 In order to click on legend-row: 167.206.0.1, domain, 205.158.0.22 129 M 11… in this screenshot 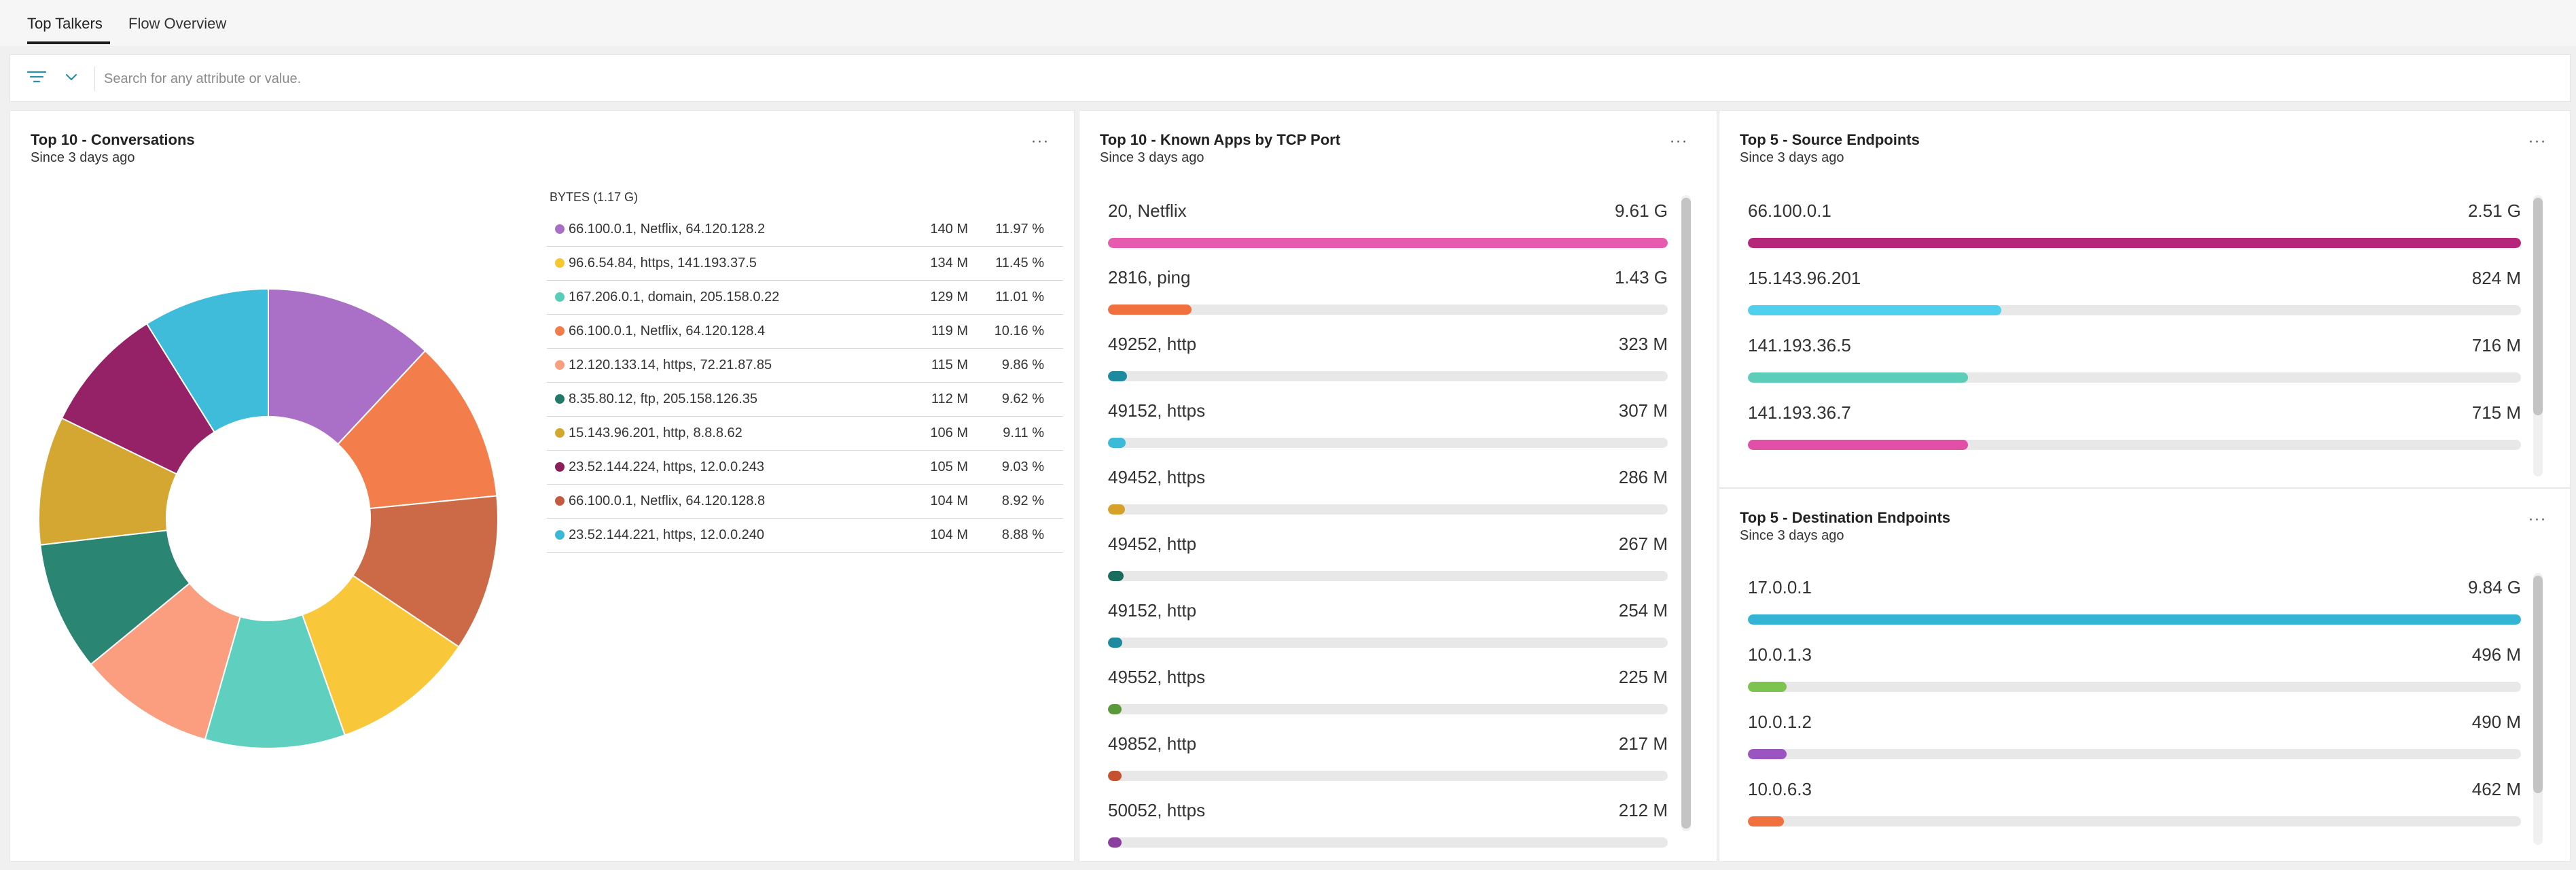, I will do `click(805, 298)`.